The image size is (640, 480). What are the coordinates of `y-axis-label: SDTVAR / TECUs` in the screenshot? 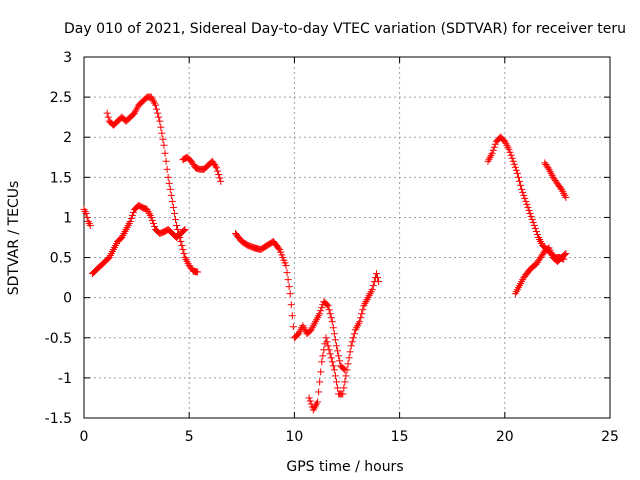 It's located at (14, 238).